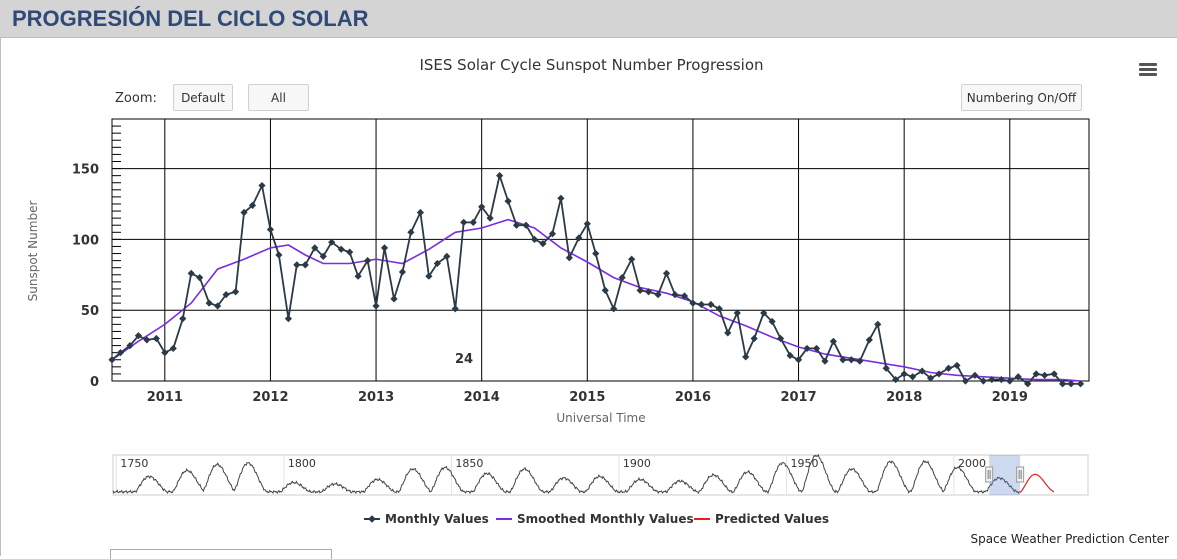 This screenshot has height=559, width=1177. Describe the element at coordinates (989, 474) in the screenshot. I see `navigator-left-handle` at that location.